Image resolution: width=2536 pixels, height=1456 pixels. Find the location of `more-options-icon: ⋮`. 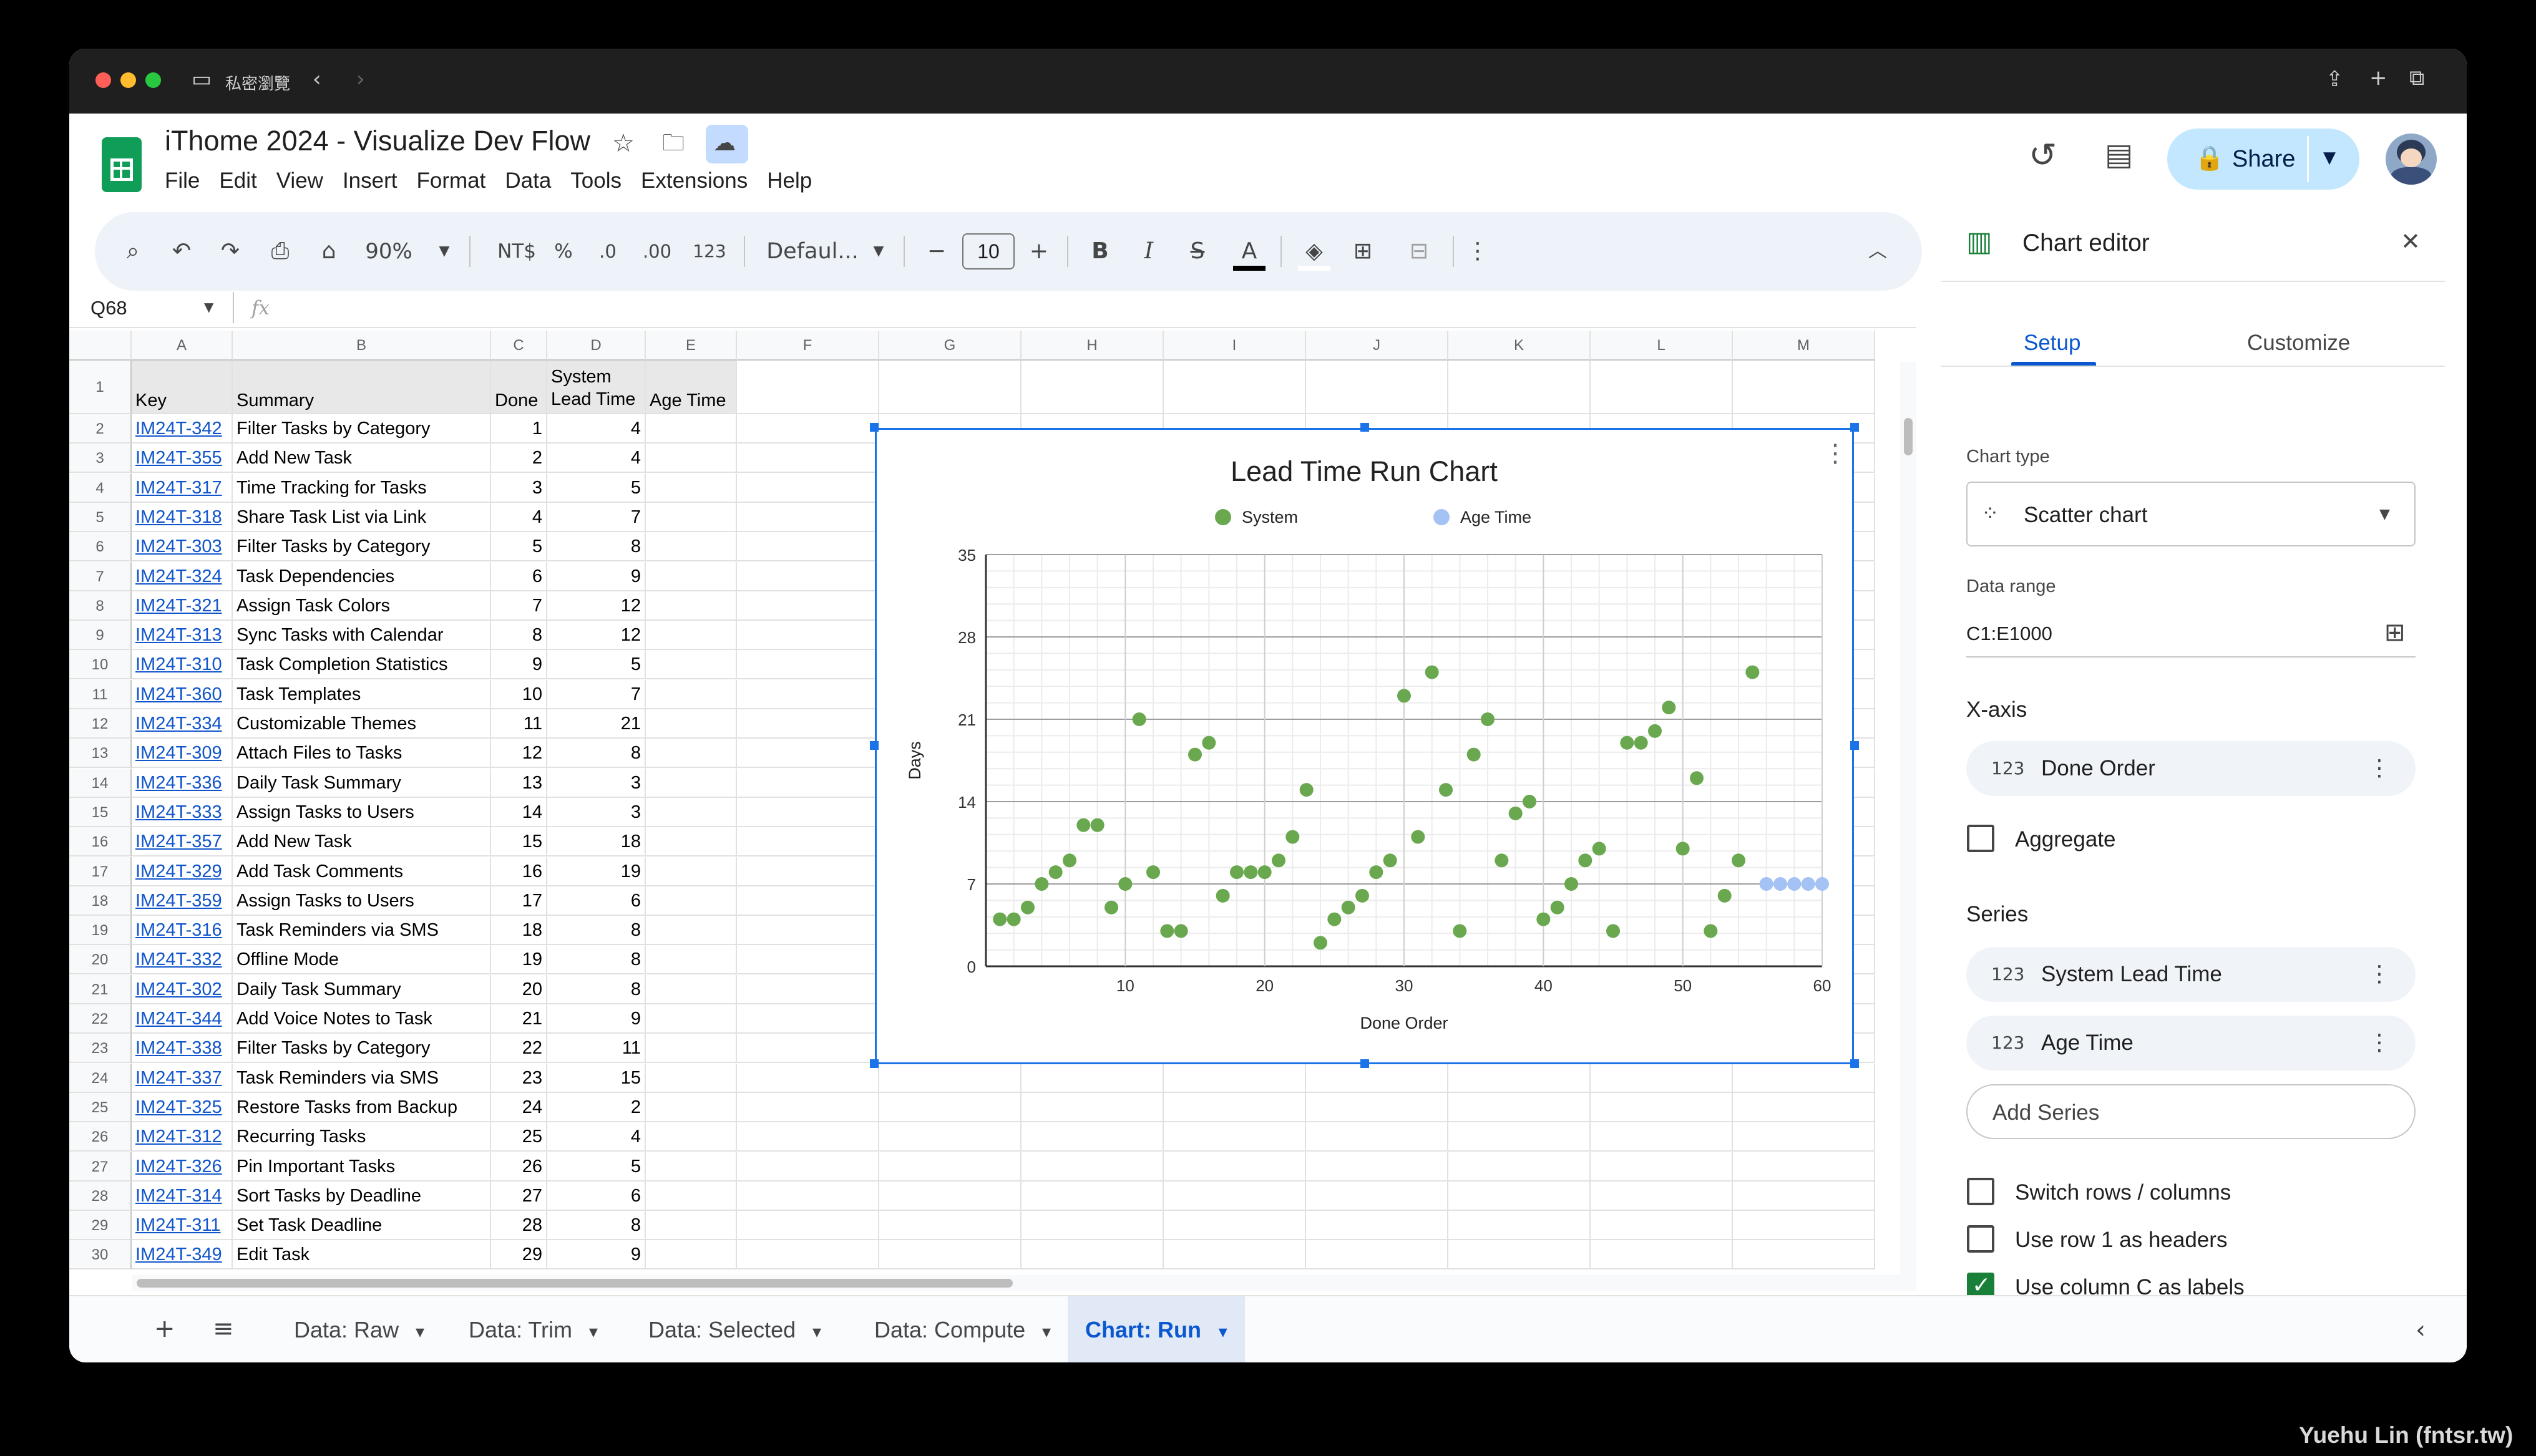

more-options-icon: ⋮ is located at coordinates (1477, 251).